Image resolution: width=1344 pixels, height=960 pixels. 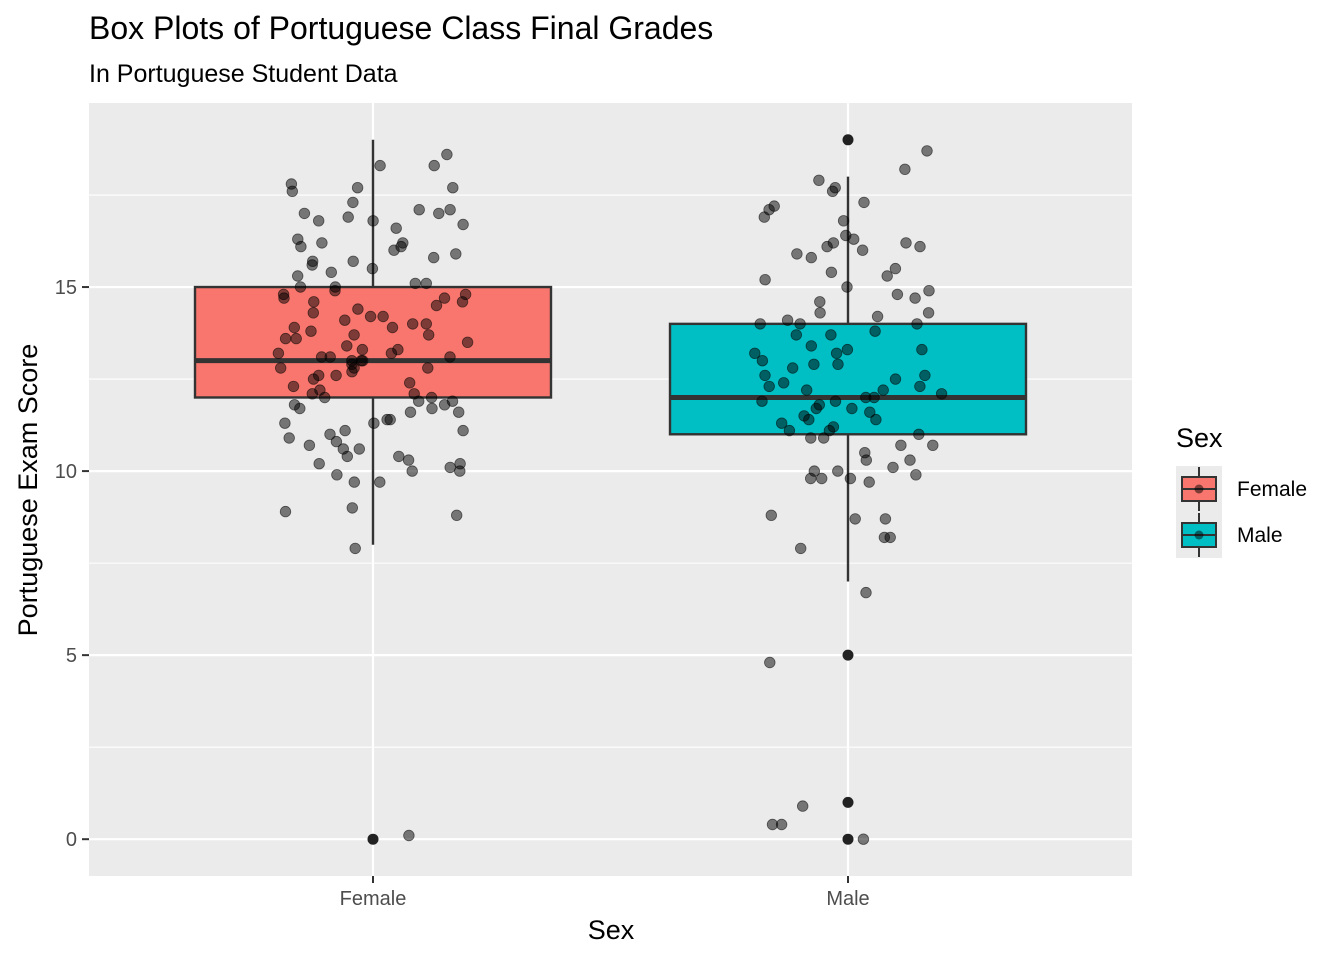 What do you see at coordinates (1199, 489) in the screenshot?
I see `legend-key-female` at bounding box center [1199, 489].